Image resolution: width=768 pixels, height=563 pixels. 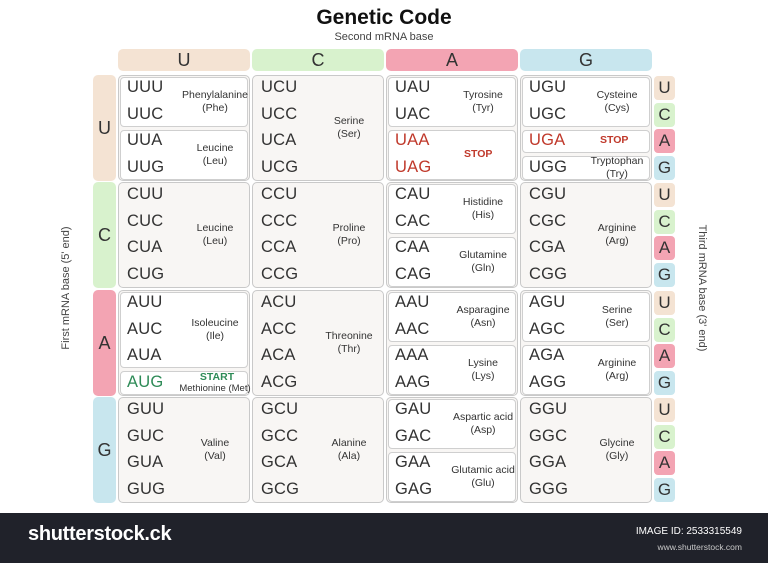 What do you see at coordinates (215, 94) in the screenshot?
I see `amino-acid-name: Phenylalanine` at bounding box center [215, 94].